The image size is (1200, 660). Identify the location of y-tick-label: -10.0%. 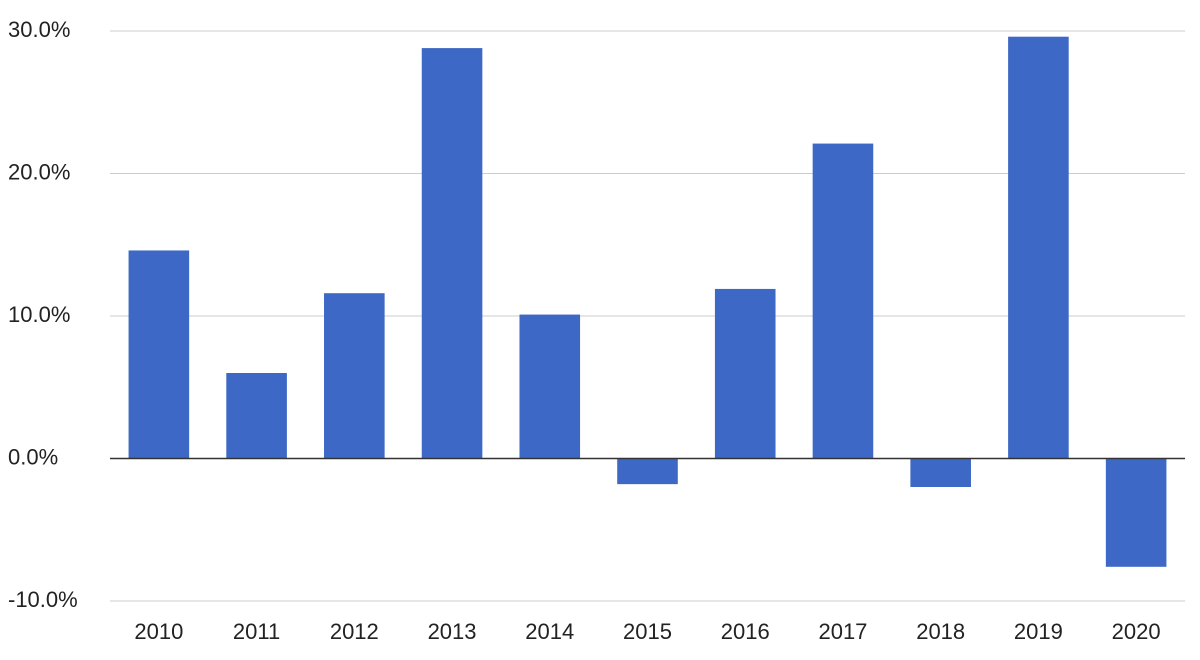
(43, 599).